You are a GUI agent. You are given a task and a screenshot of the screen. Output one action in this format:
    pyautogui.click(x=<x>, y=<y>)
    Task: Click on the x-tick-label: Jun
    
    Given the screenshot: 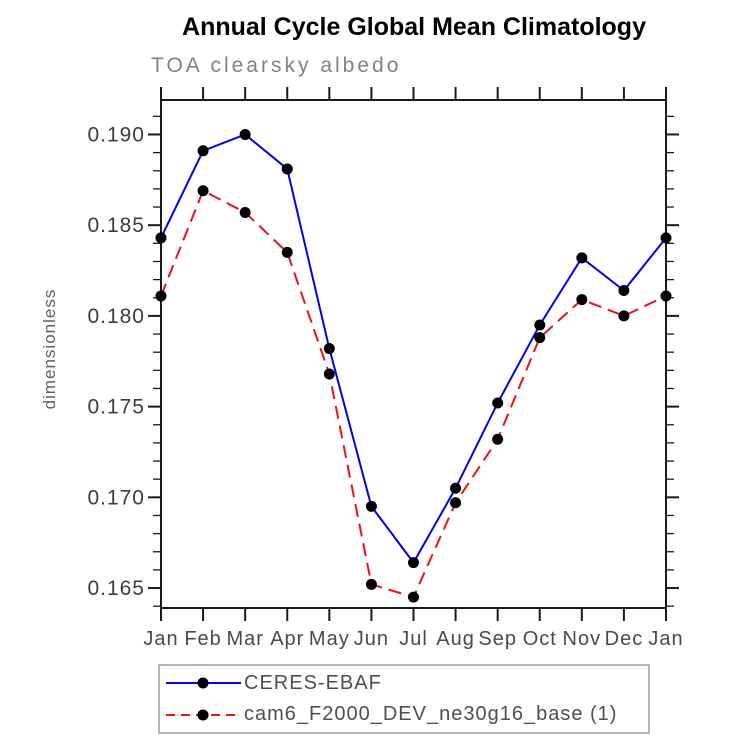 What is the action you would take?
    pyautogui.click(x=371, y=639)
    